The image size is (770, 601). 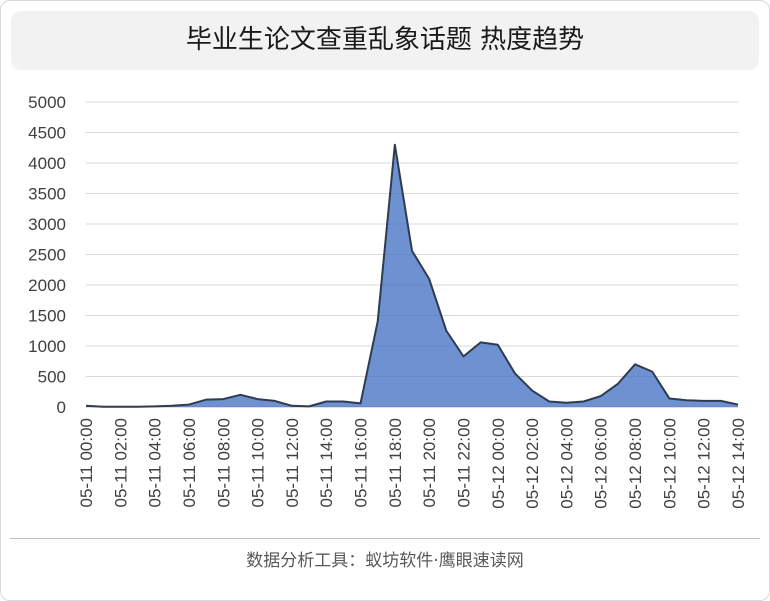 I want to click on x-tick-label: 05-11 18:00, so click(x=395, y=462).